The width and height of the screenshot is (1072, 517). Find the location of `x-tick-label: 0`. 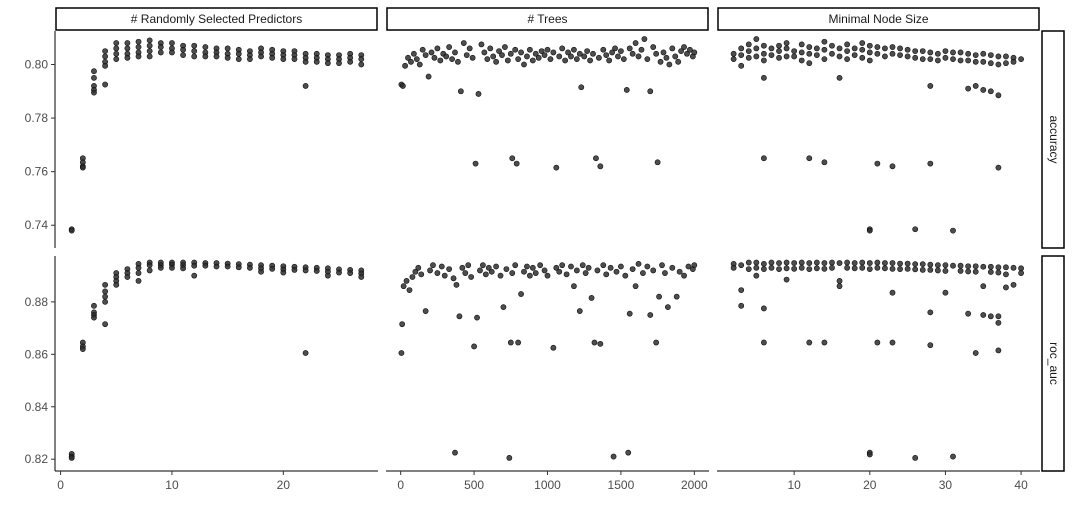

x-tick-label: 0 is located at coordinates (60, 485).